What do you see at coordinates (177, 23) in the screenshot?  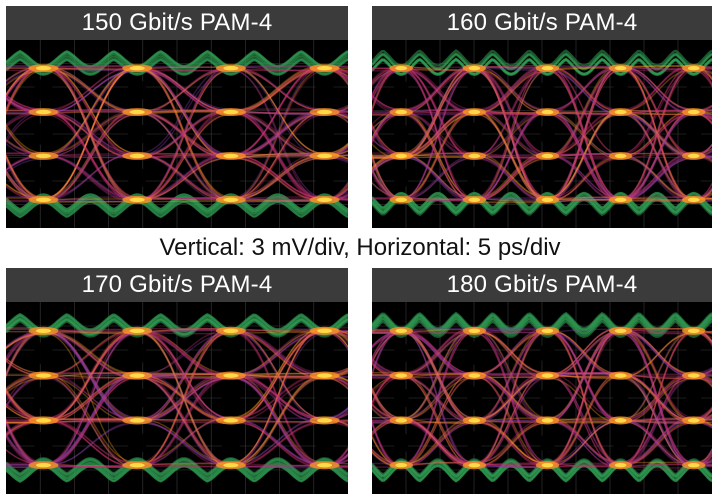 I see `panel-title-150: 150 Gbit/s PAM-4` at bounding box center [177, 23].